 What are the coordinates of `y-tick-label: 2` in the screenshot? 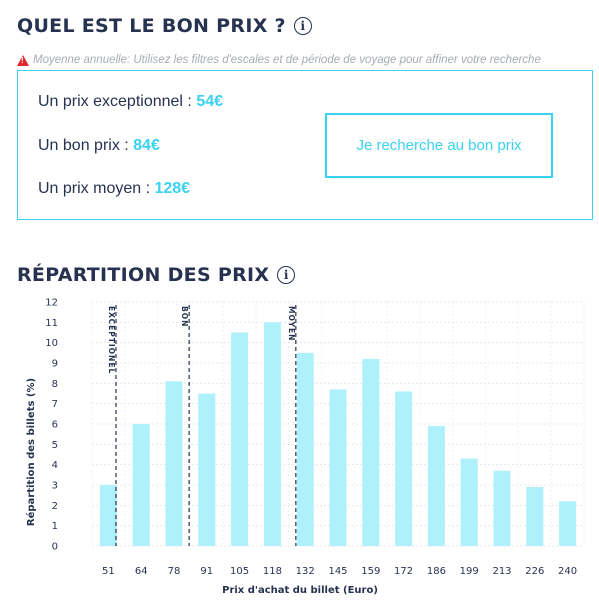 It's located at (55, 506).